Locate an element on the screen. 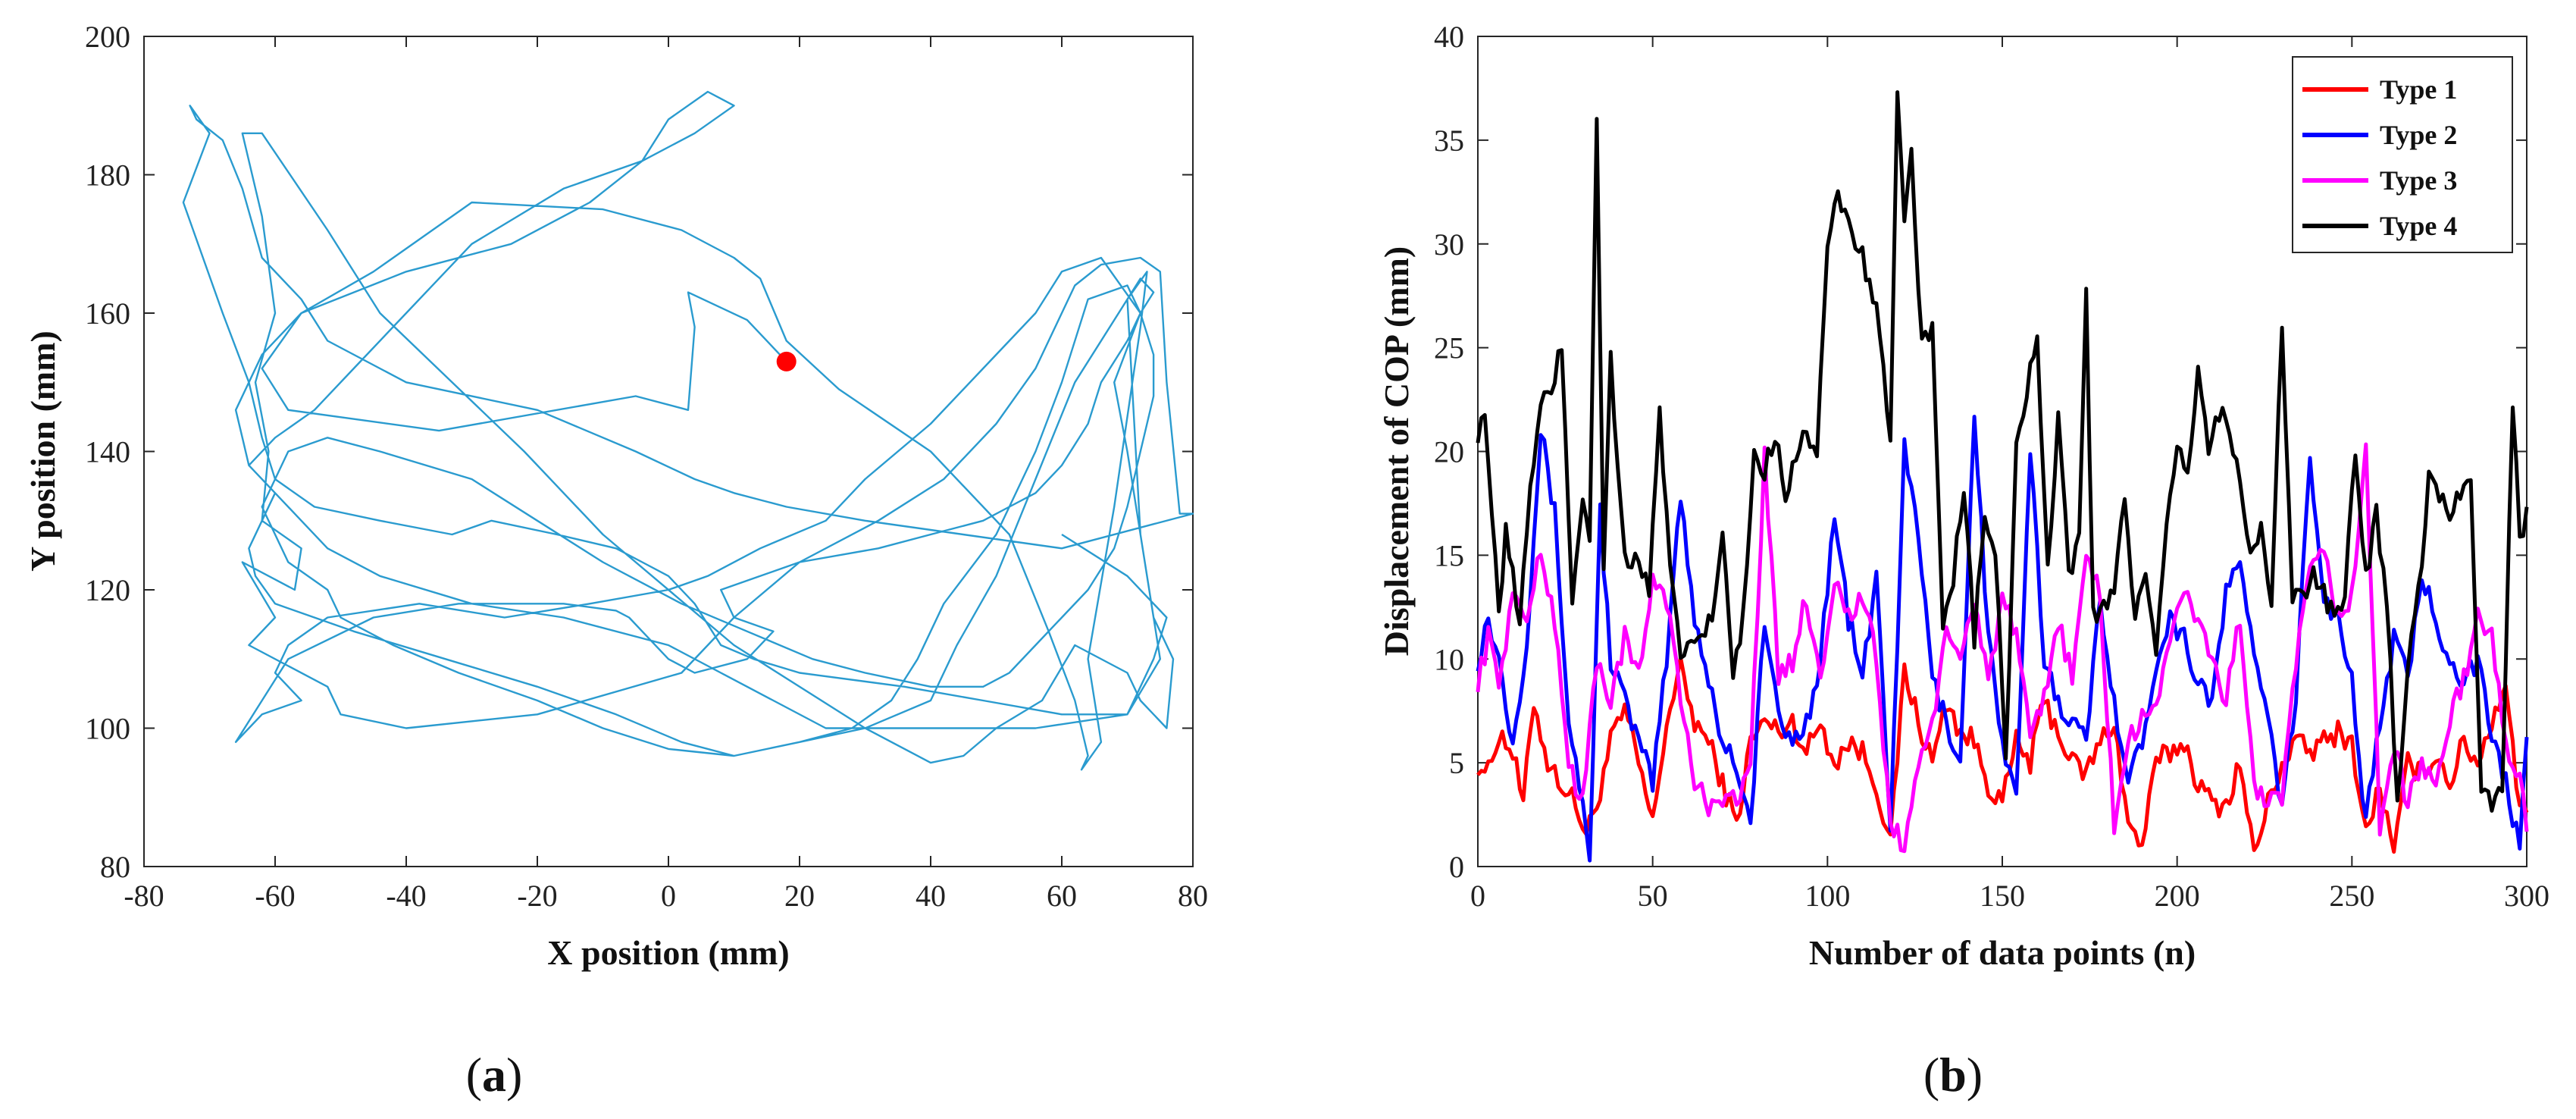 The height and width of the screenshot is (1119, 2576). panel-b-y-tick-label: 30 is located at coordinates (1449, 245).